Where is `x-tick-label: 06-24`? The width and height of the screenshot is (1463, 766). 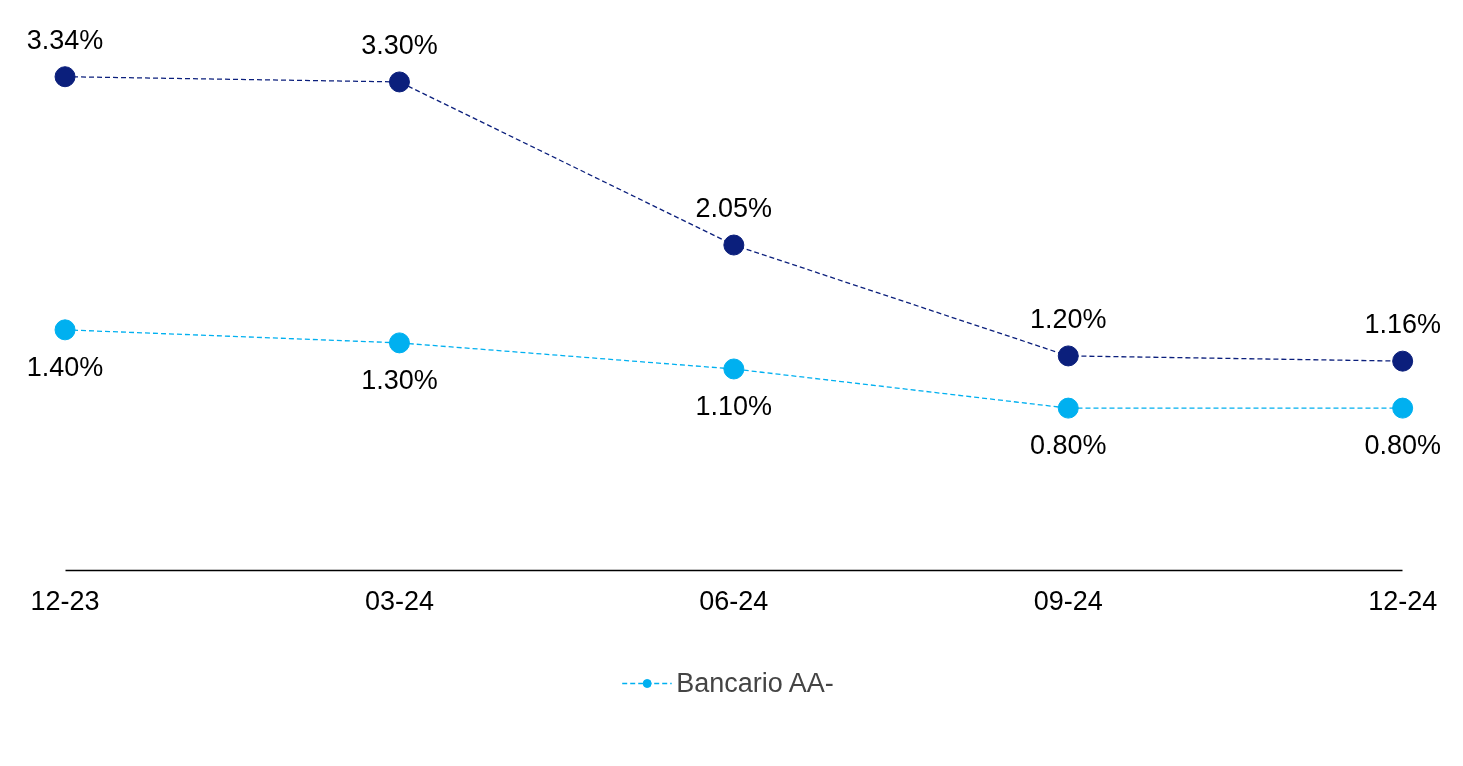
x-tick-label: 06-24 is located at coordinates (734, 600).